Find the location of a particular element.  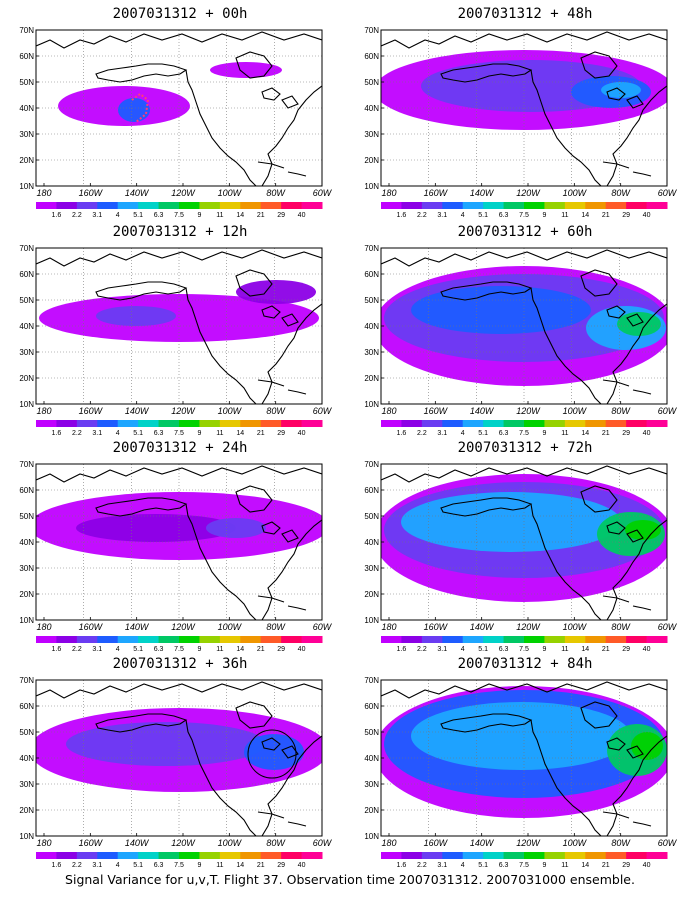

flight-track is located at coordinates (140, 107).